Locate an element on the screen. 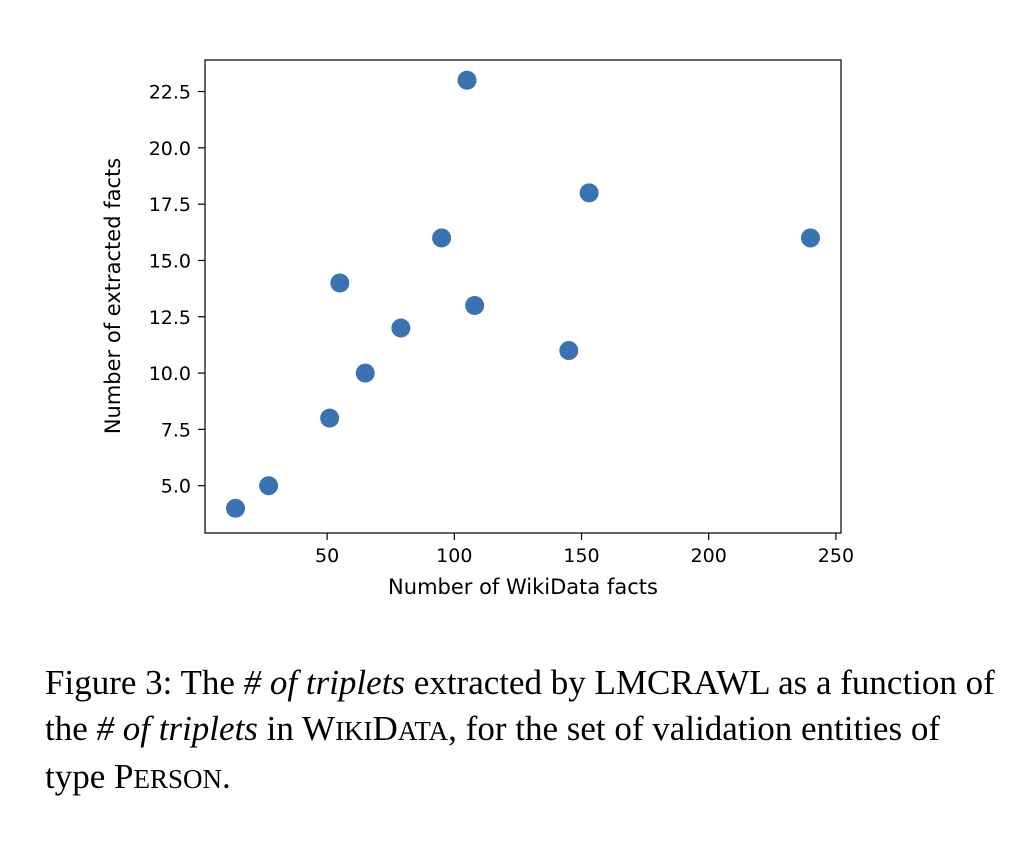 Image resolution: width=1020 pixels, height=850 pixels. x-axis: 50 100 150 200 250 is located at coordinates (584, 550).